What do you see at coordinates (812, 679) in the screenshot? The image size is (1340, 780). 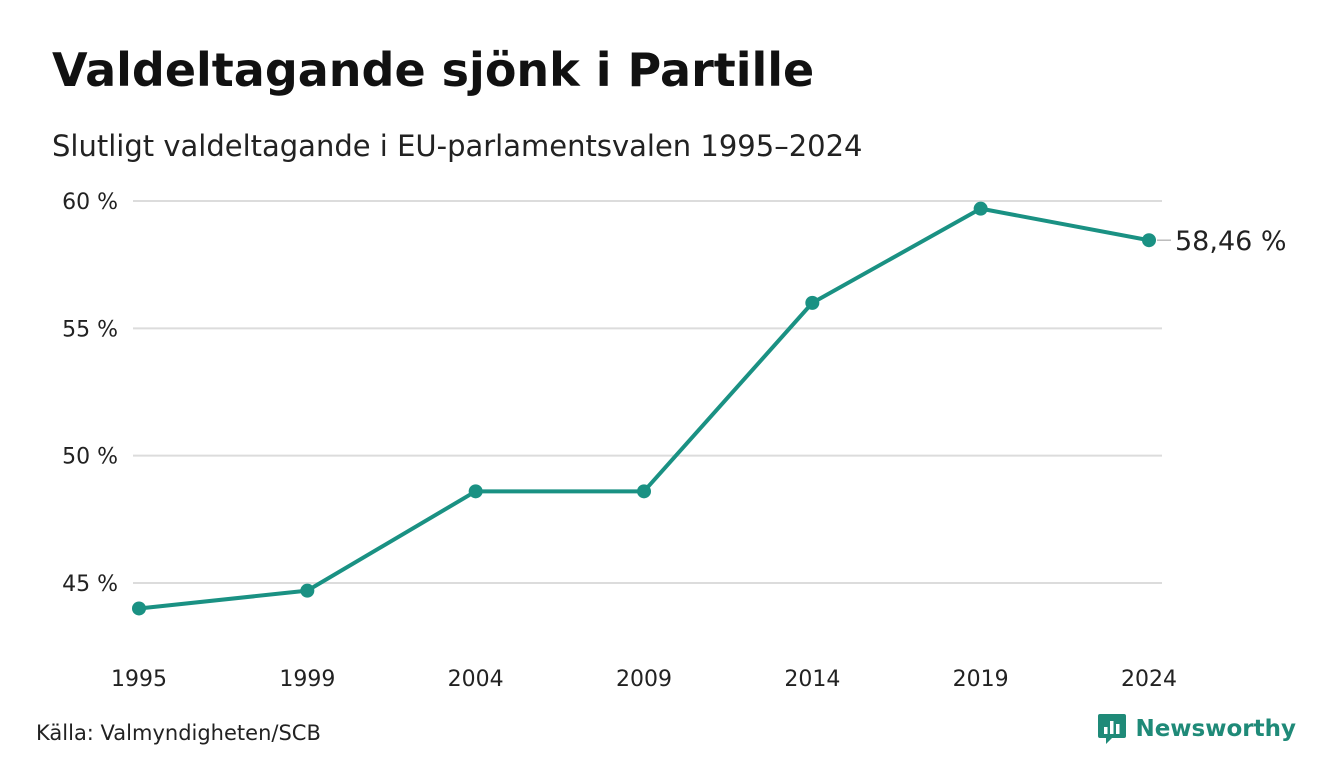 I see `x-tick-label: 2014` at bounding box center [812, 679].